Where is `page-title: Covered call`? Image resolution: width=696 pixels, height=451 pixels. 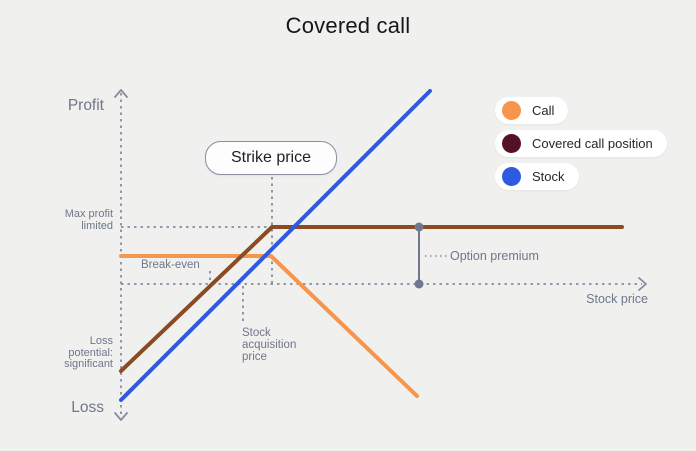
page-title: Covered call is located at coordinates (348, 25).